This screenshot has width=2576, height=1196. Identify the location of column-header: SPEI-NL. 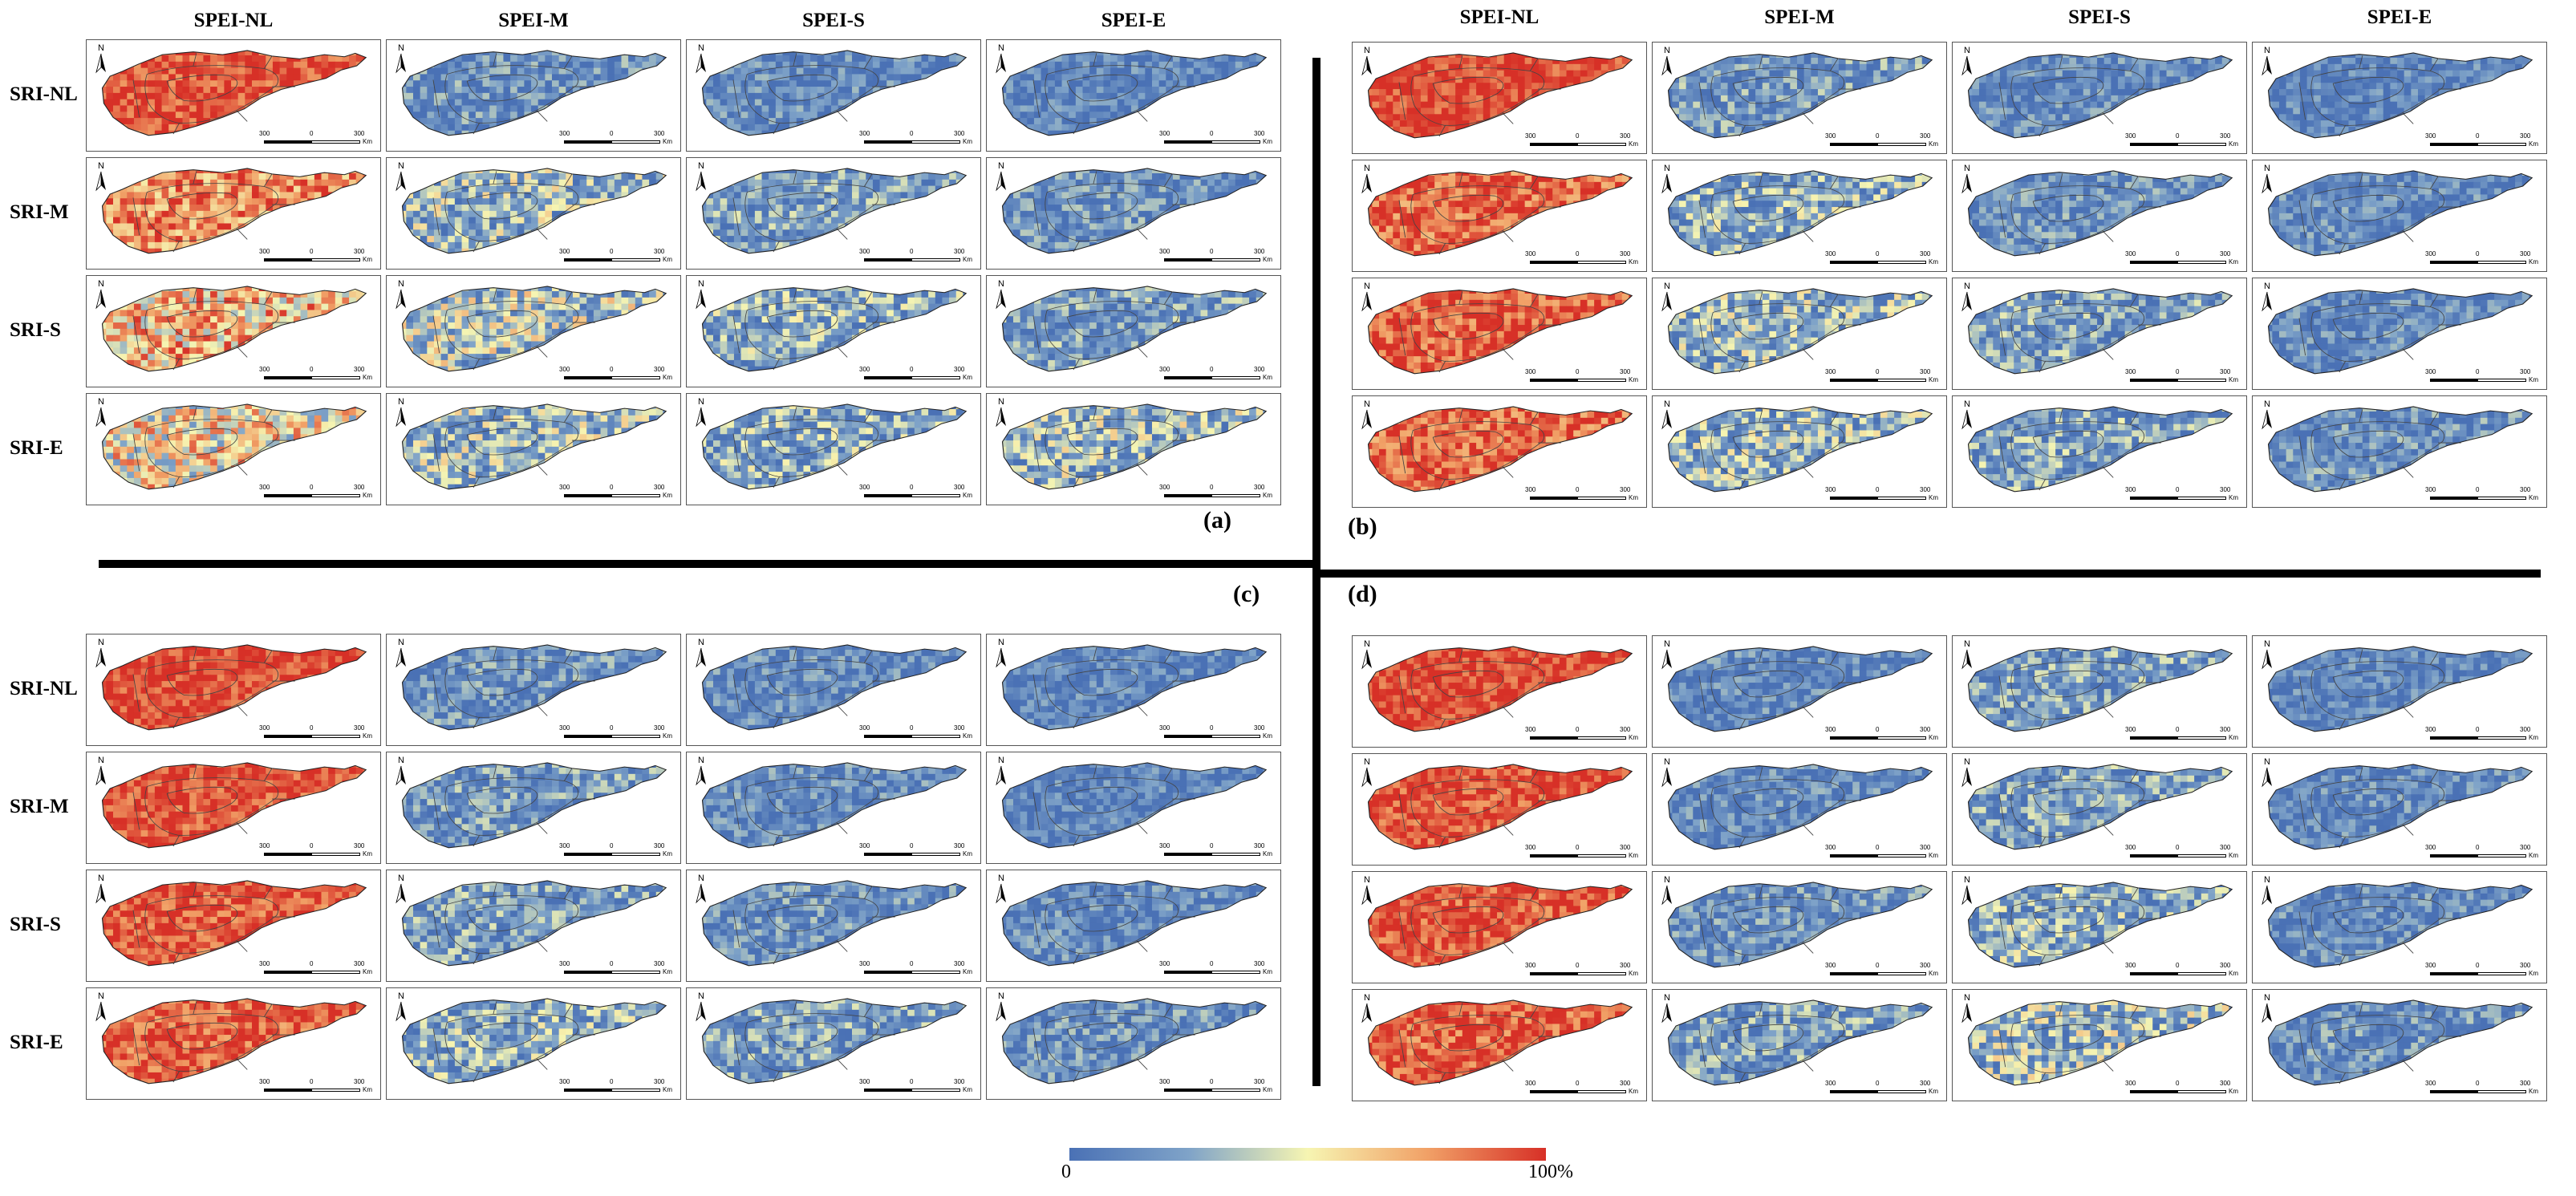
(1499, 17).